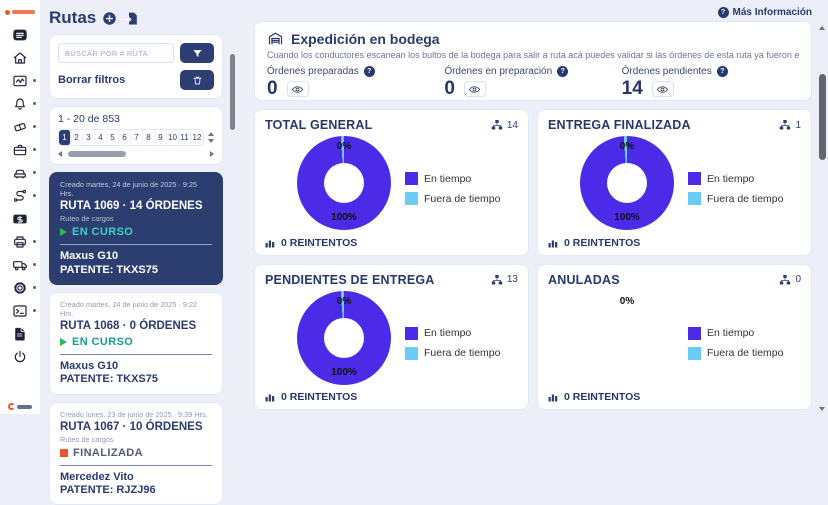  Describe the element at coordinates (20, 265) in the screenshot. I see `sidebar-item-fleet` at that location.